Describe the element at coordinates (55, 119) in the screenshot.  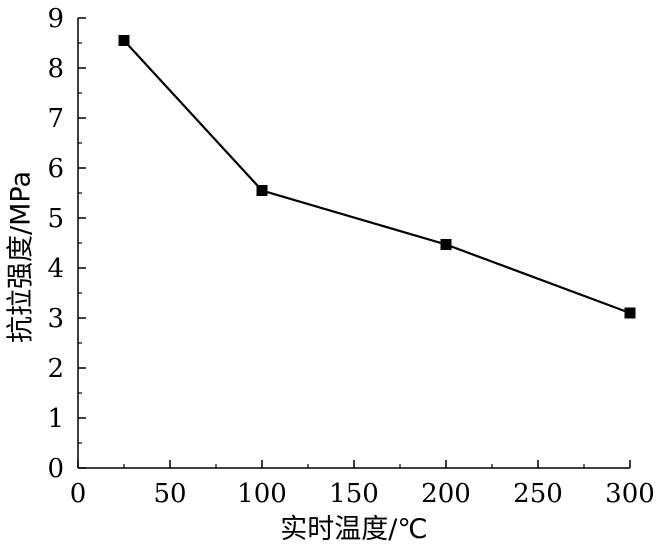
I see `y-tick-label: 7` at that location.